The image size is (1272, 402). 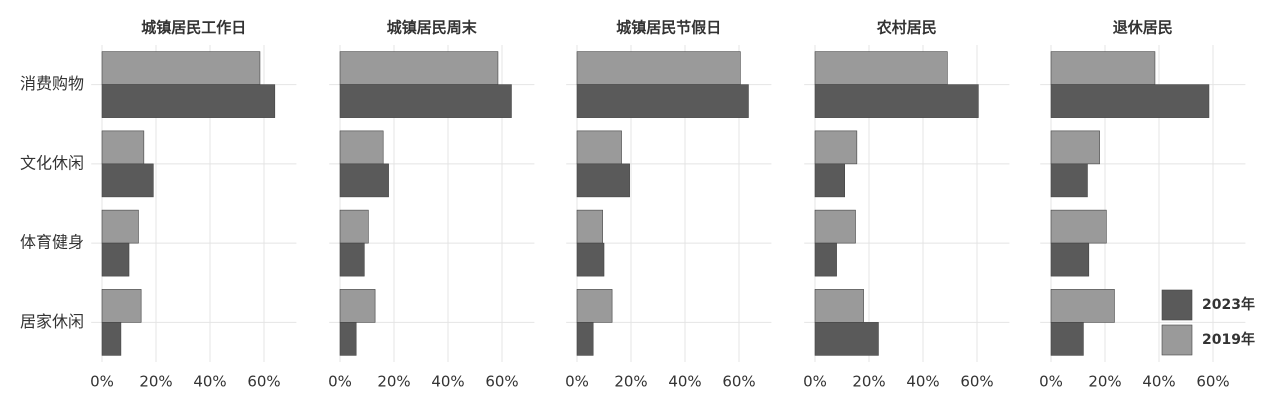 I want to click on legend-label: 2019年, so click(x=1228, y=339).